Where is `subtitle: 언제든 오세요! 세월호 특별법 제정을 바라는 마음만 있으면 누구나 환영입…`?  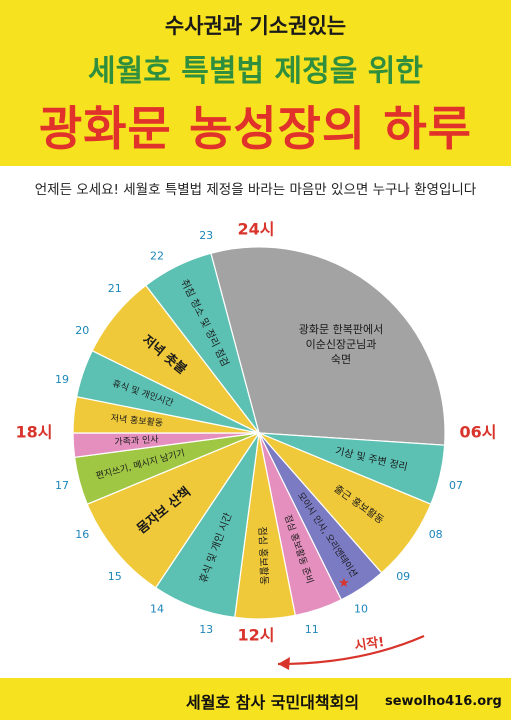 subtitle: 언제든 오세요! 세월호 특별법 제정을 바라는 마음만 있으면 누구나 환영입… is located at coordinates (255, 190).